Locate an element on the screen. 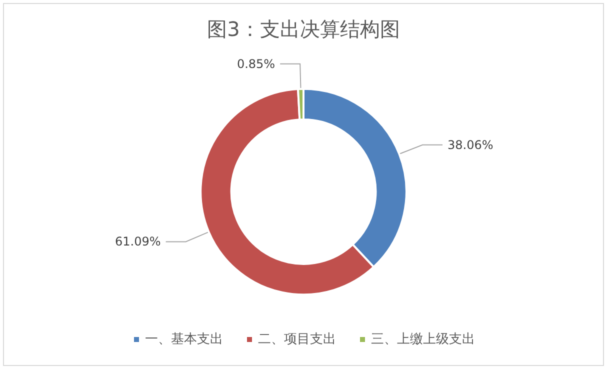  legend-label: 二、项目支出 is located at coordinates (297, 339).